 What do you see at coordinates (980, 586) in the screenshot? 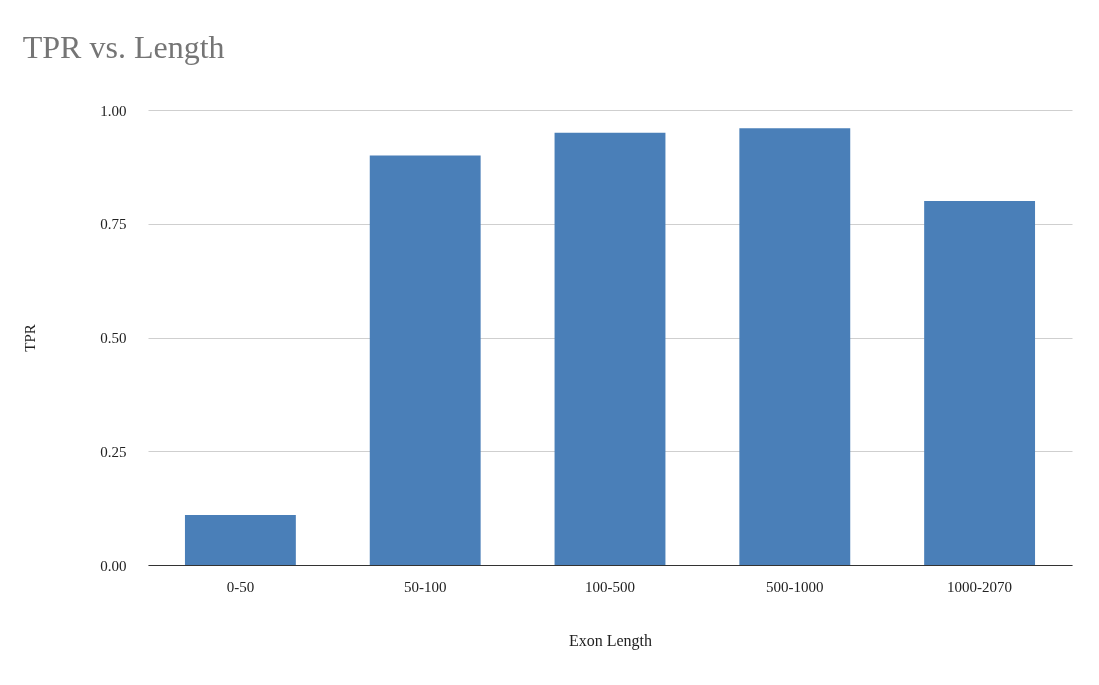
I see `x-tick-label: 1000-2070` at bounding box center [980, 586].